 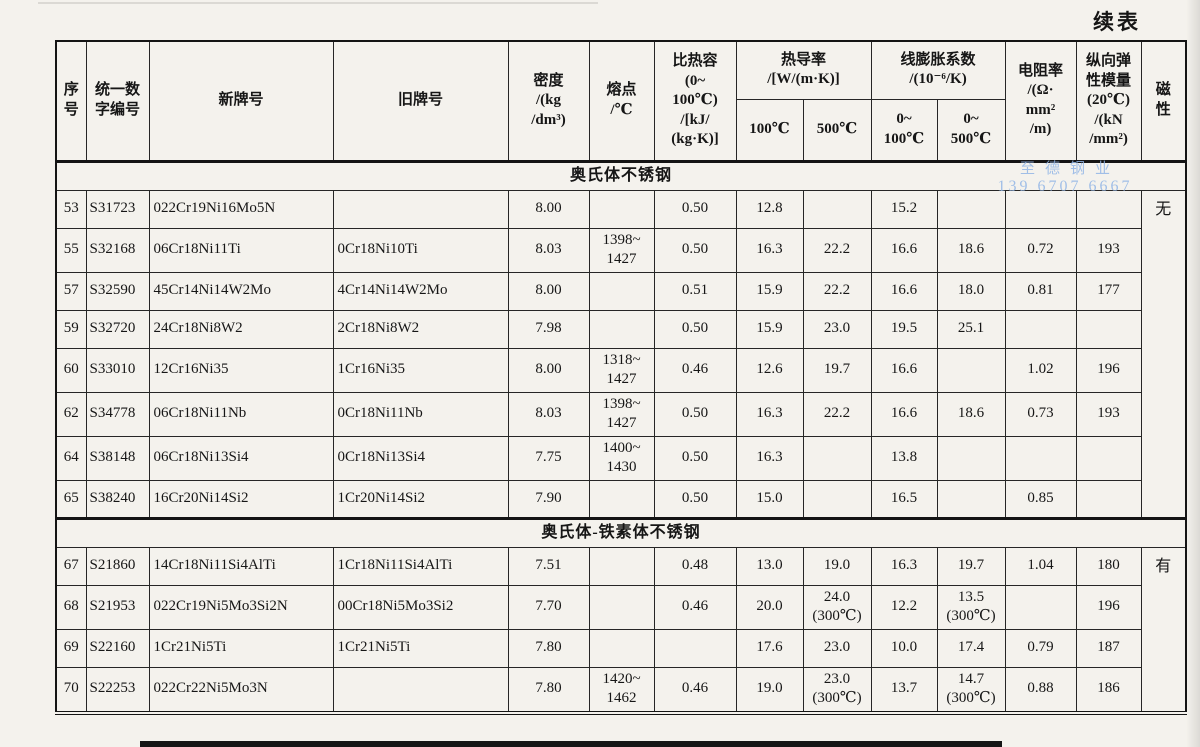 I want to click on cell-resistivity: 0.73, so click(x=1040, y=414).